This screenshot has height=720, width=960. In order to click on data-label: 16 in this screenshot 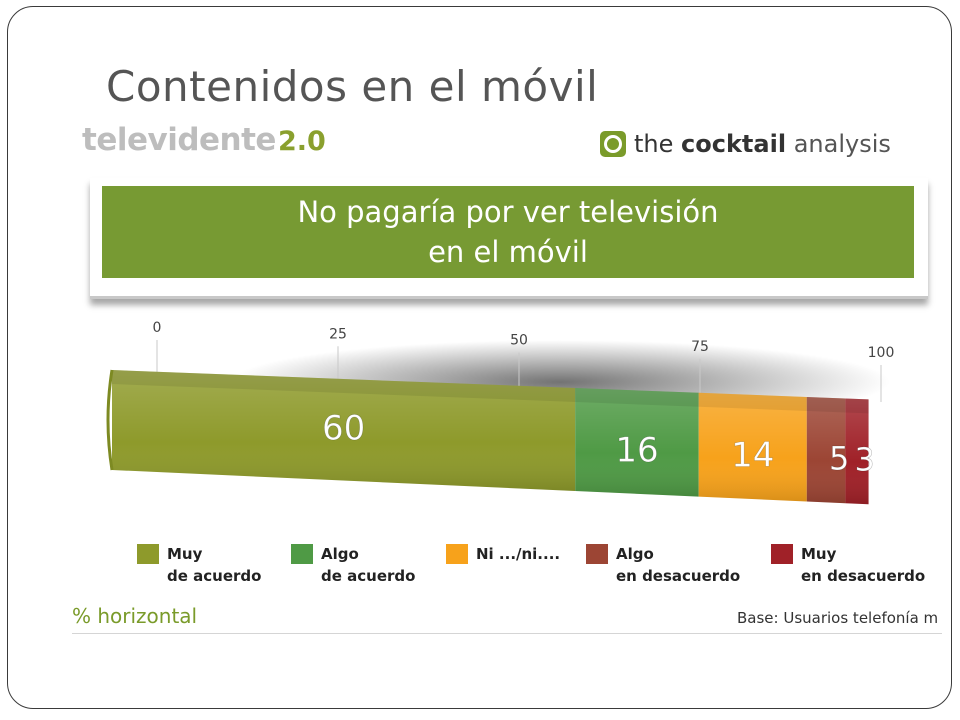, I will do `click(636, 451)`.